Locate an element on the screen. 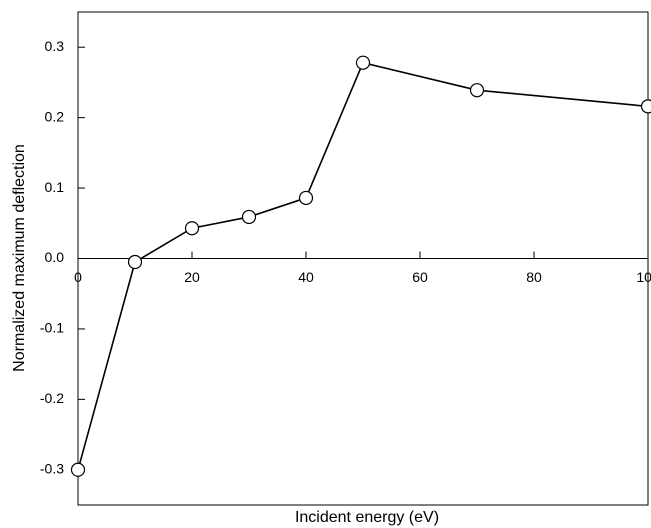 The width and height of the screenshot is (651, 528). y-axis-title: Normalized maximum deflection is located at coordinates (19, 258).